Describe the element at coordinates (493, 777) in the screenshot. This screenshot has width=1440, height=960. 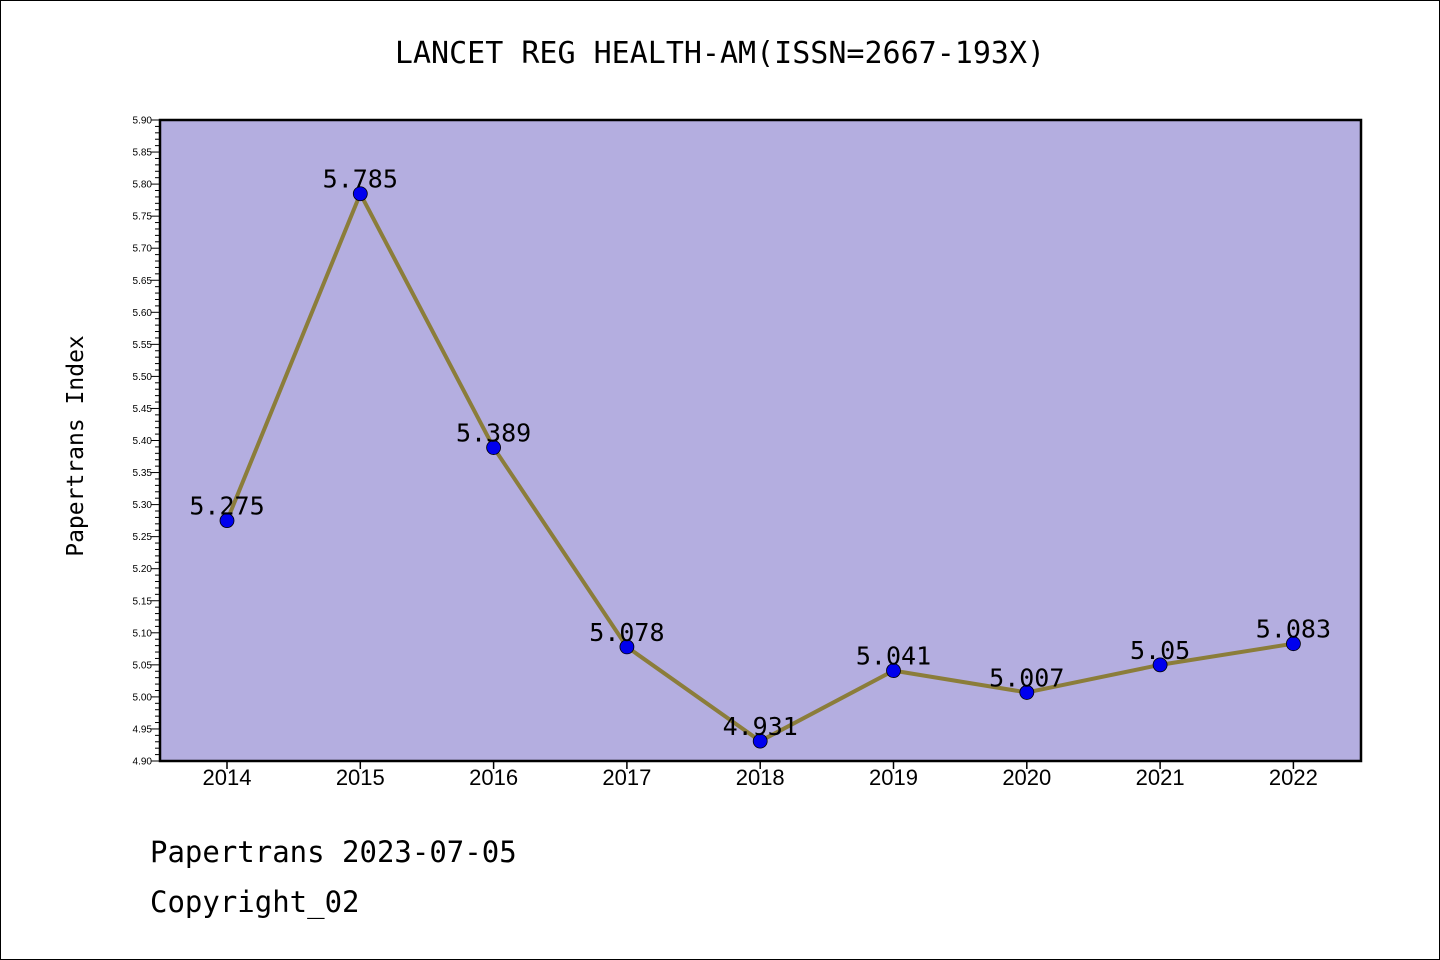
I see `x-tick-label: 2016` at that location.